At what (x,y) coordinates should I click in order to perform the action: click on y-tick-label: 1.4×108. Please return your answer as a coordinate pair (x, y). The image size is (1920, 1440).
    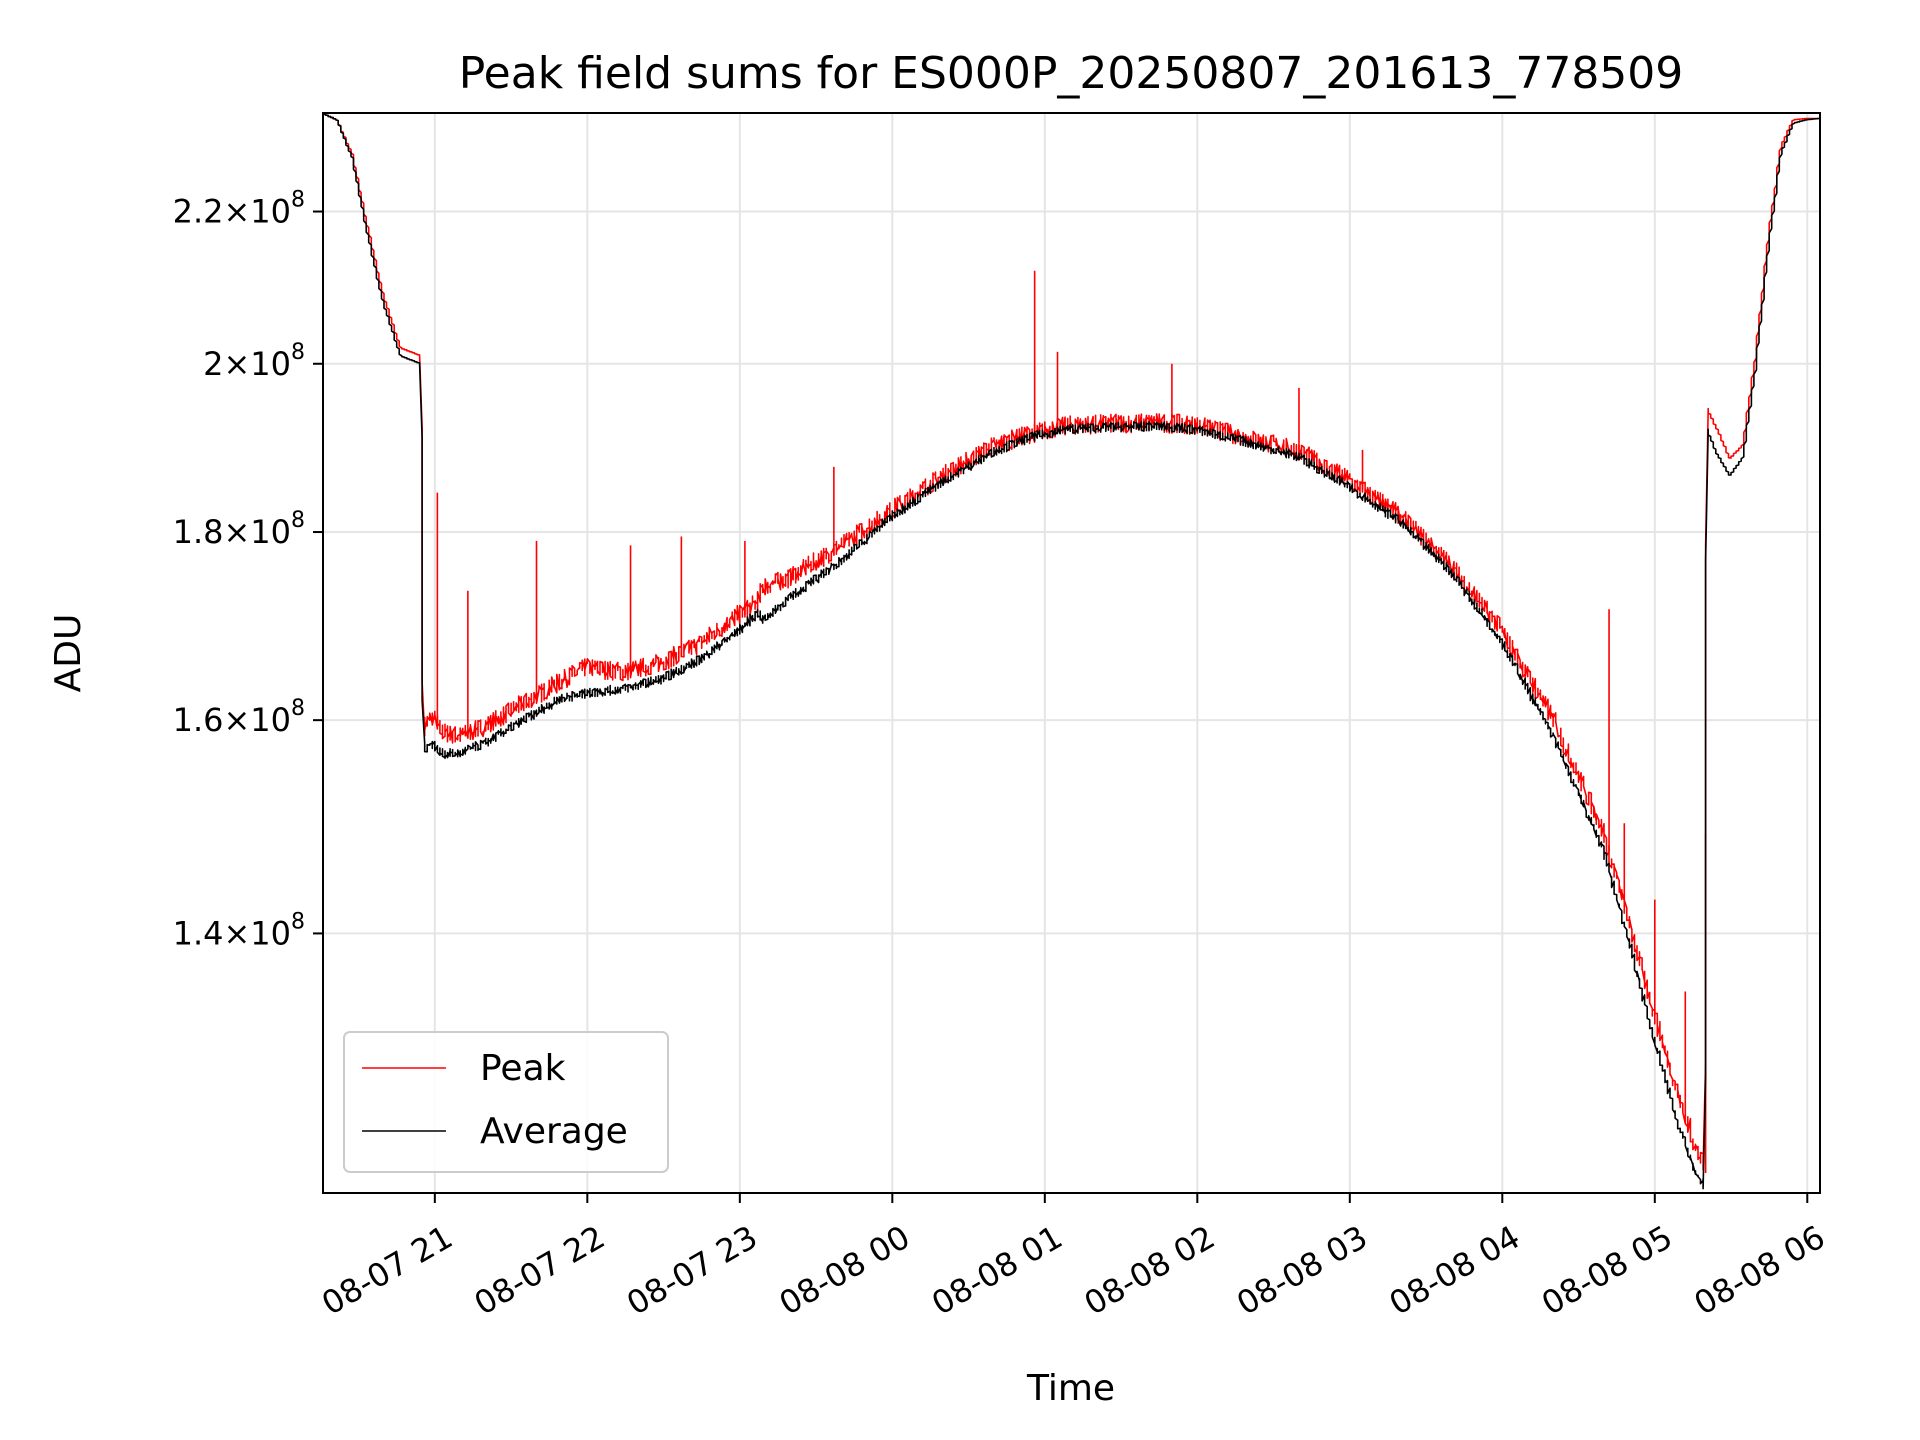
    Looking at the image, I should click on (239, 930).